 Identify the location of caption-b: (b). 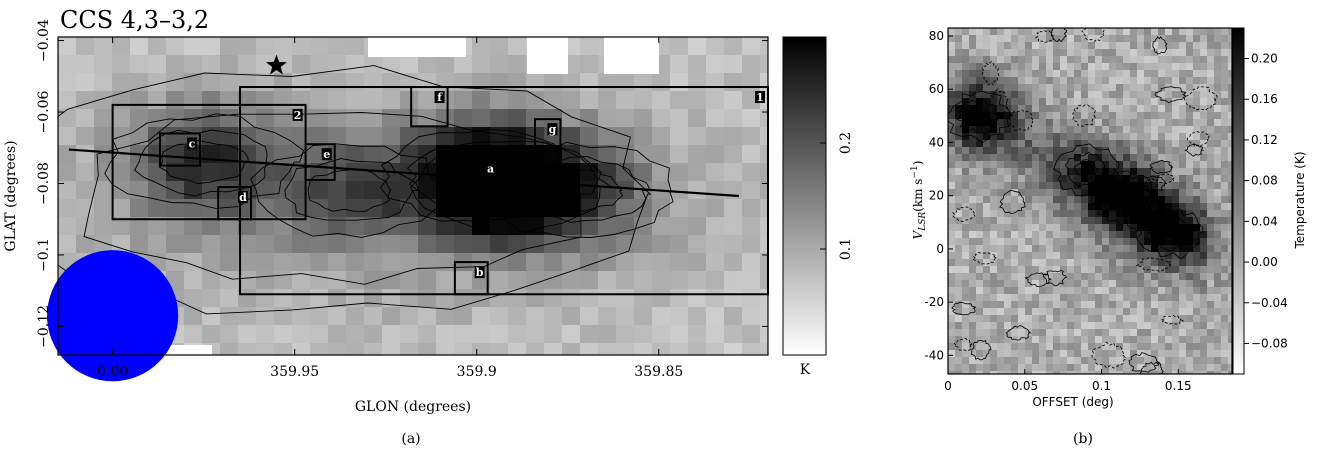
(1083, 439).